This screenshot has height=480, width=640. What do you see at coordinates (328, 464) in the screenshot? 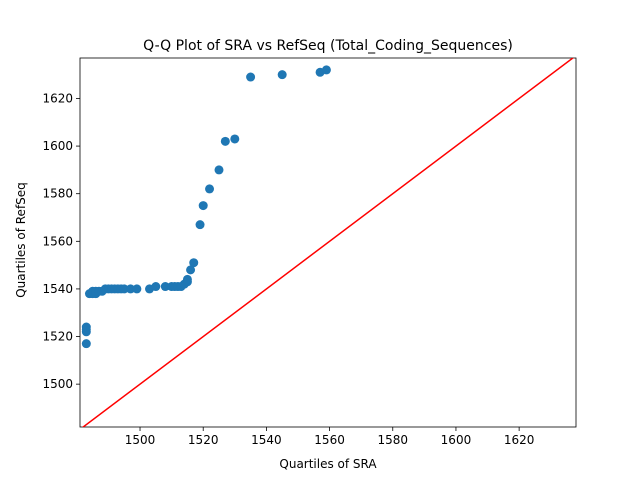
I see `x-axis-label: Quartiles of SRA` at bounding box center [328, 464].